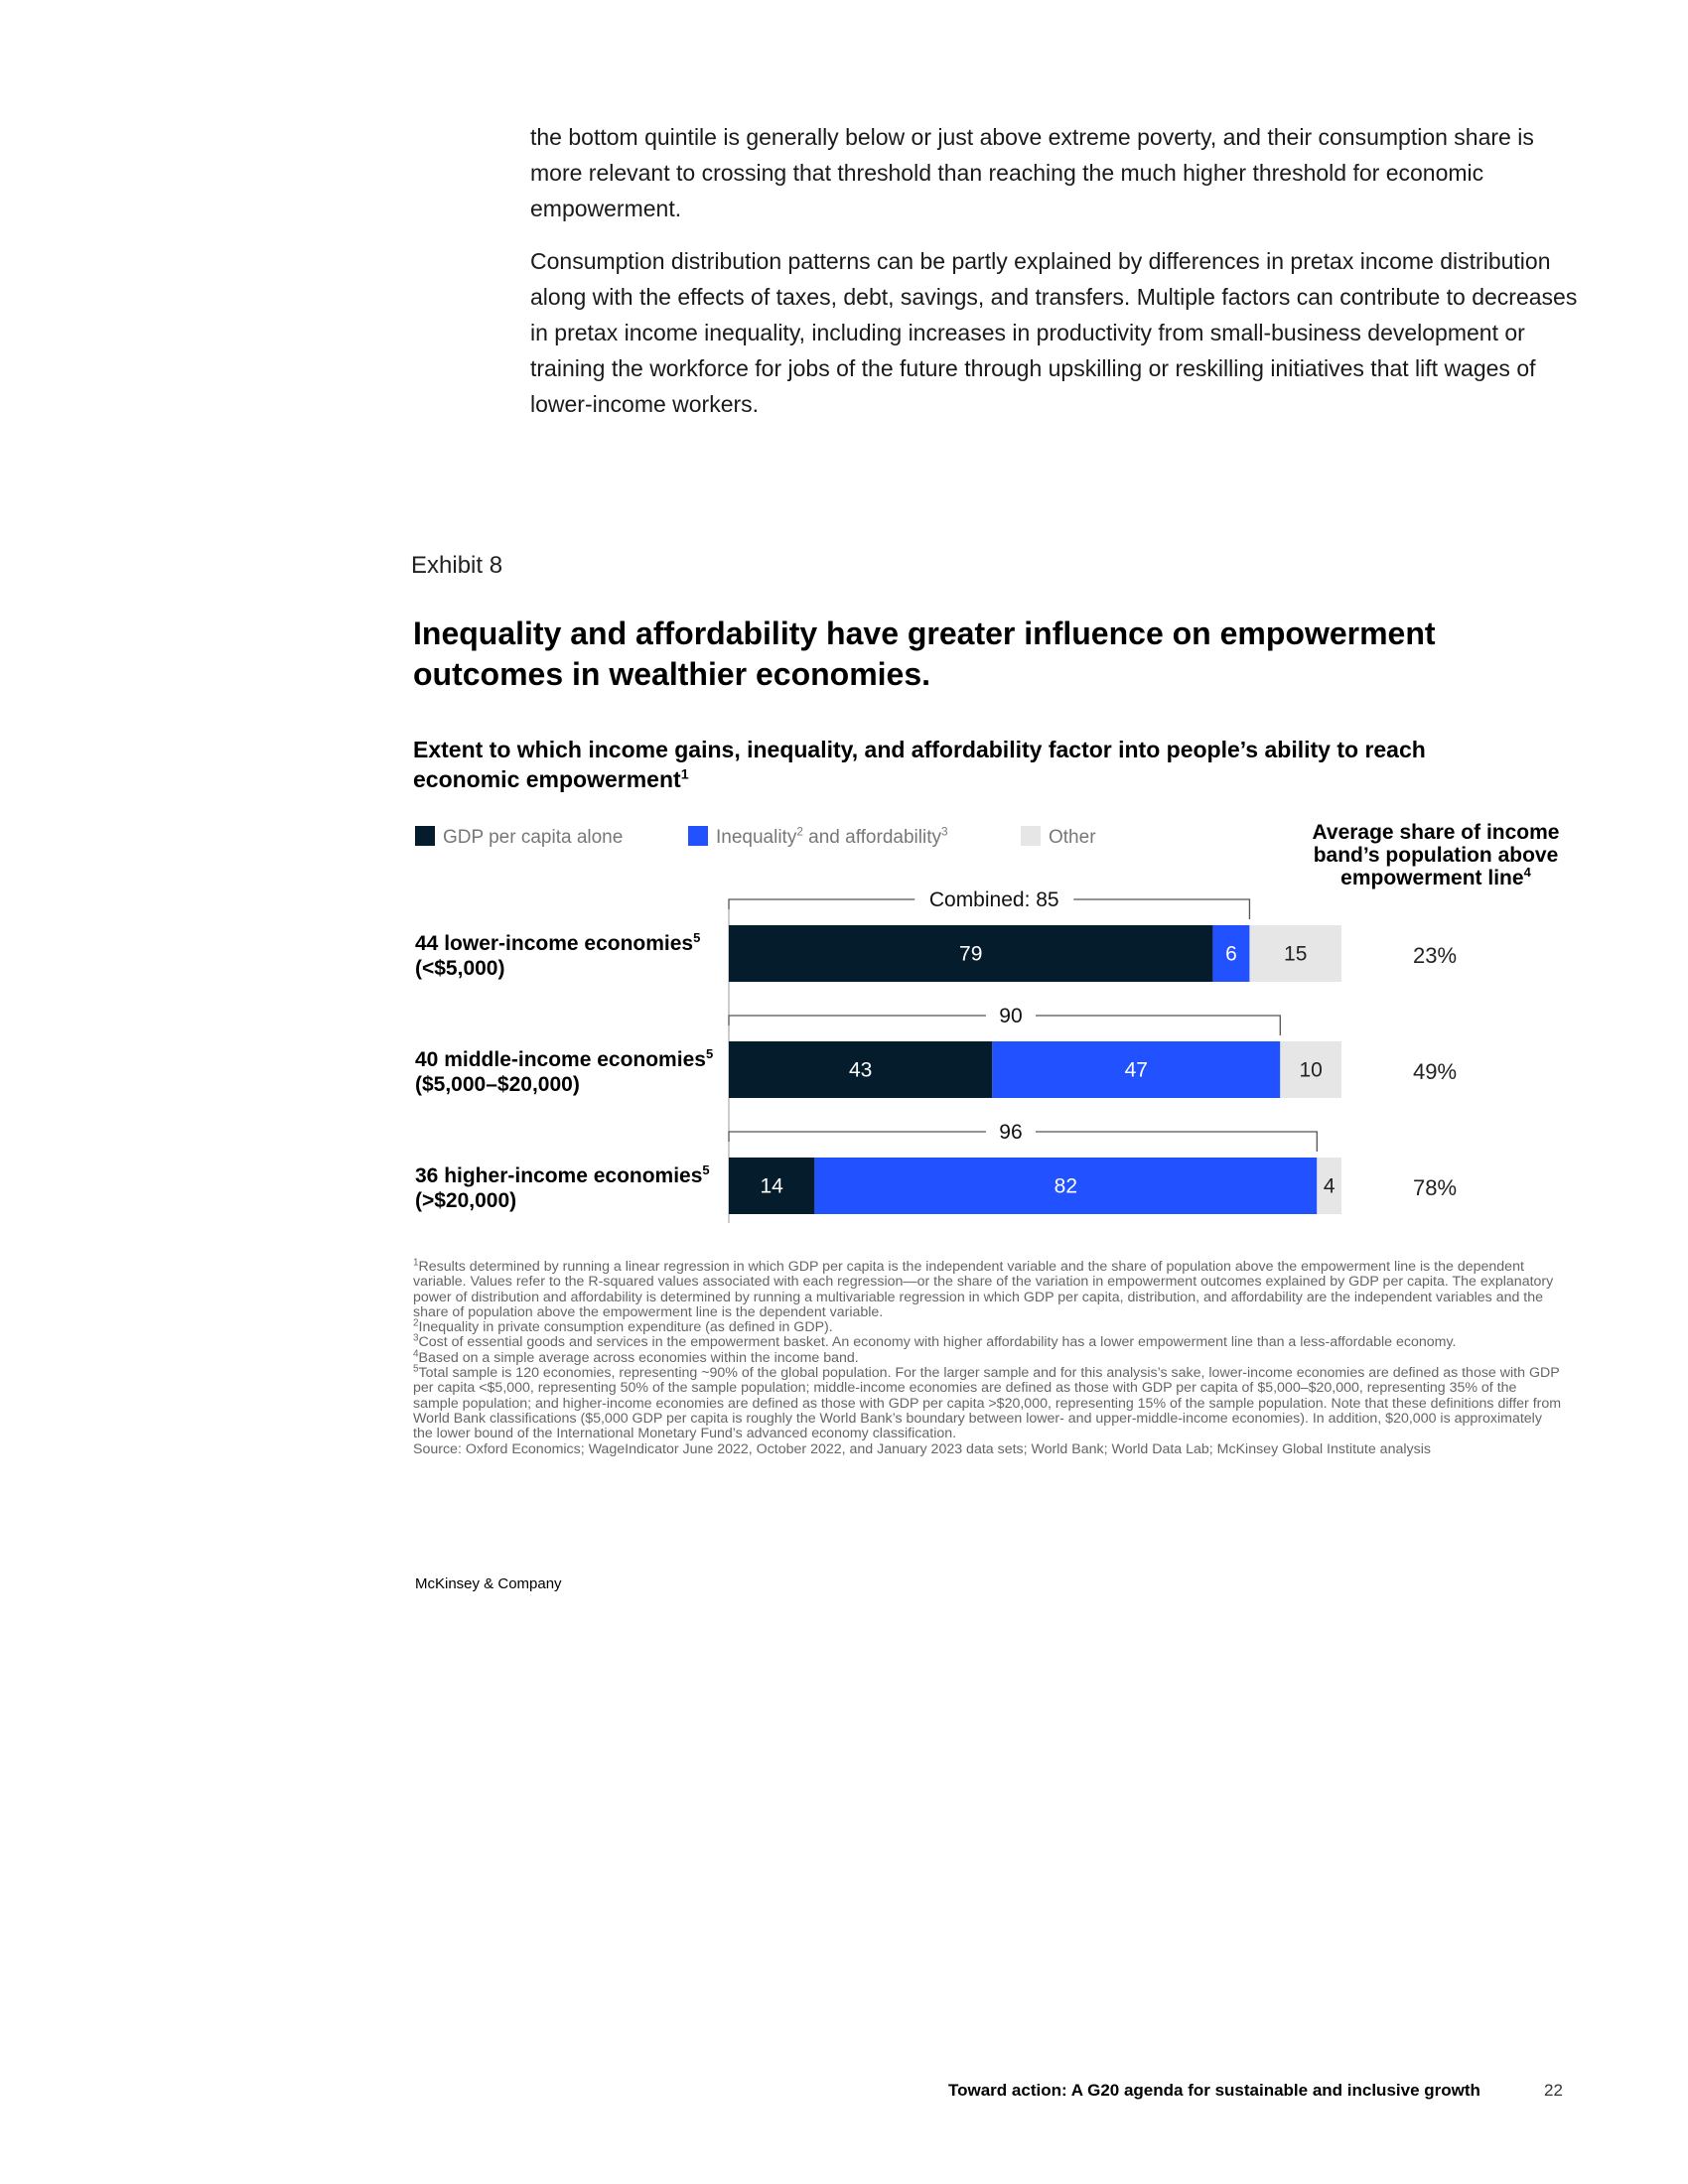 This screenshot has width=1688, height=2184. Describe the element at coordinates (416, 1354) in the screenshot. I see `footnote-4-marker: 4` at that location.